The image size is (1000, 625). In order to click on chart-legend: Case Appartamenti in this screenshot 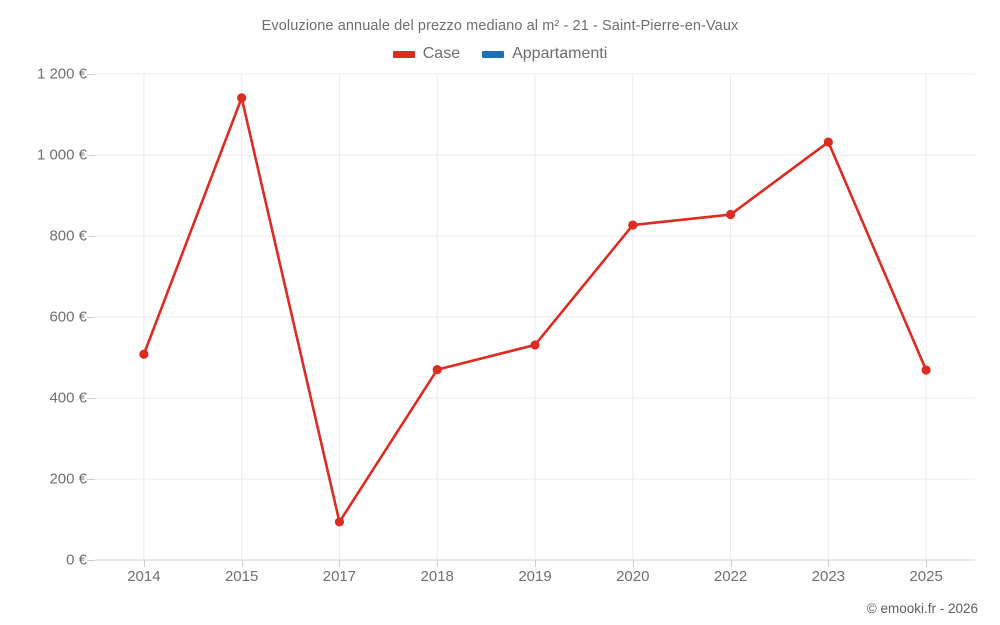, I will do `click(500, 54)`.